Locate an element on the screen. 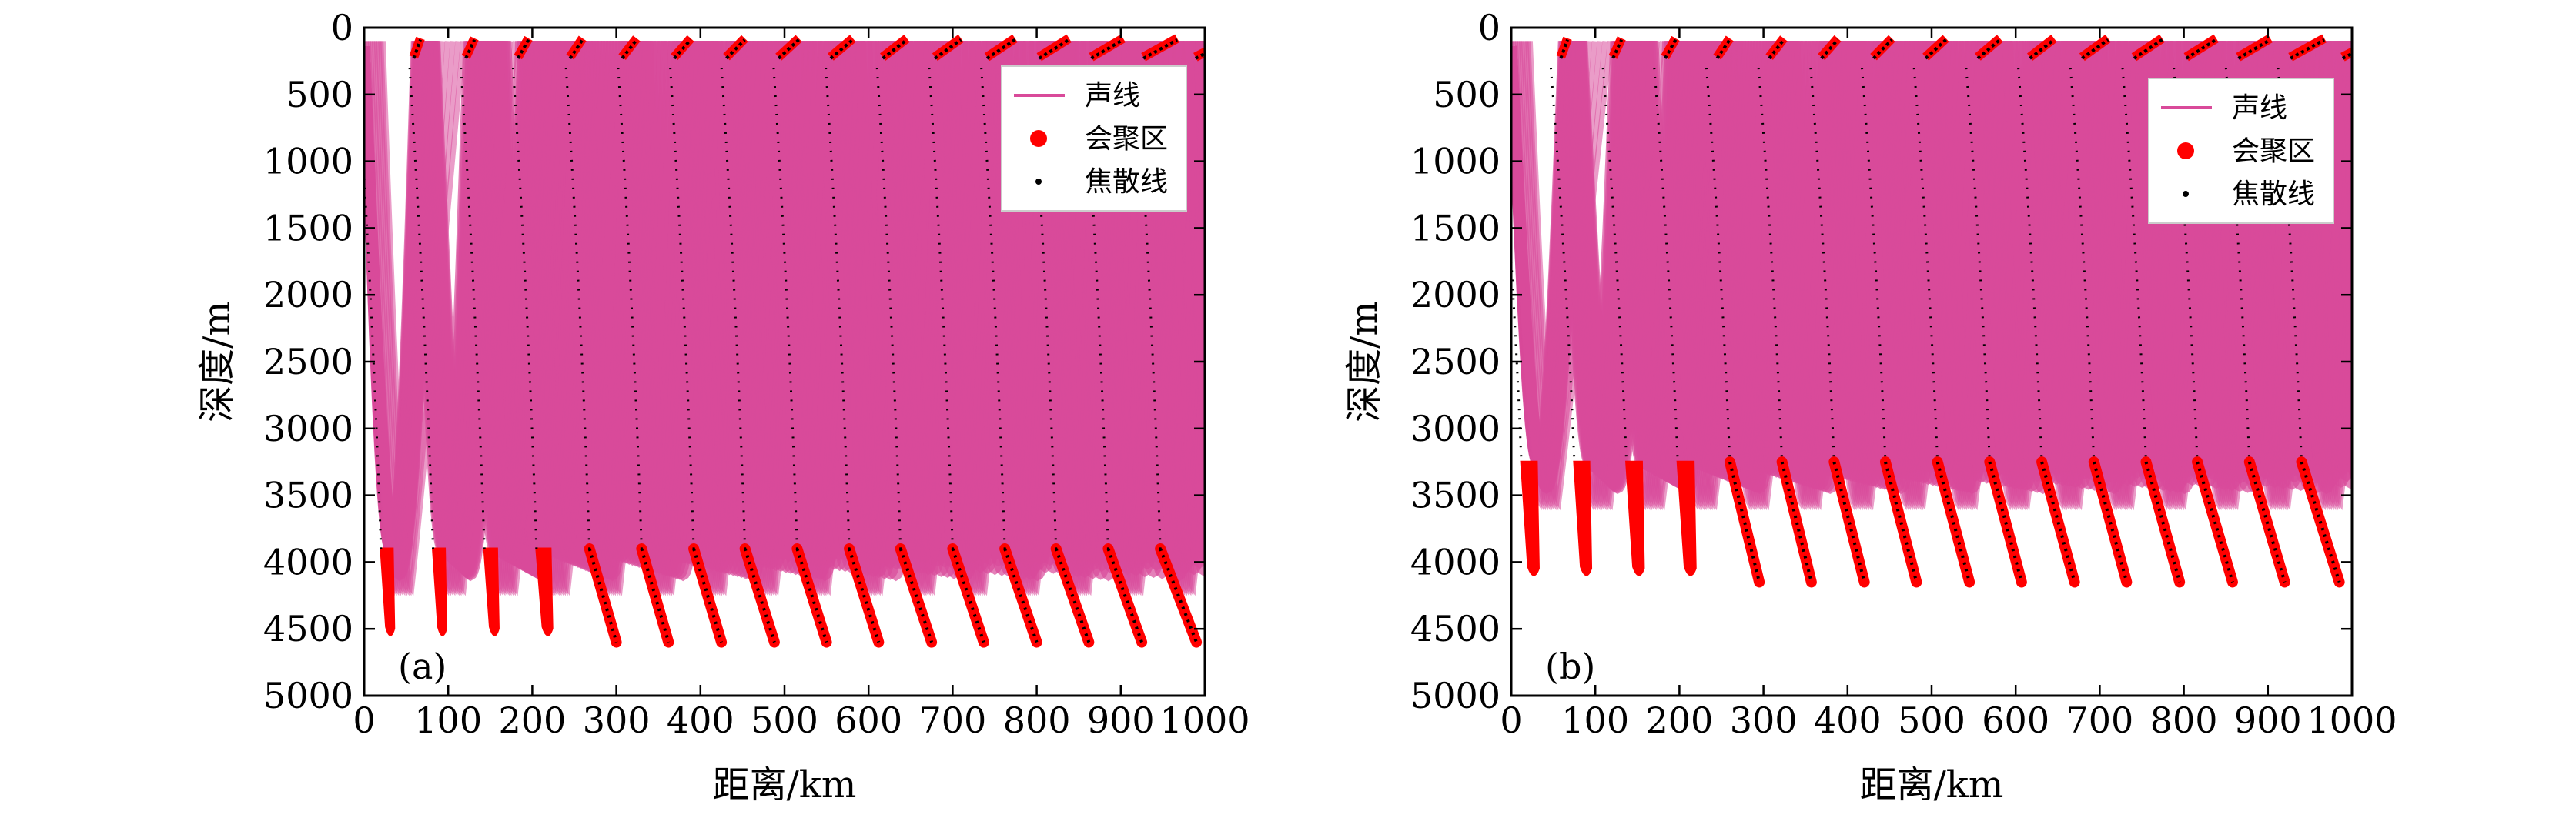 The image size is (2576, 818). x-tick-label: 400 is located at coordinates (1848, 720).